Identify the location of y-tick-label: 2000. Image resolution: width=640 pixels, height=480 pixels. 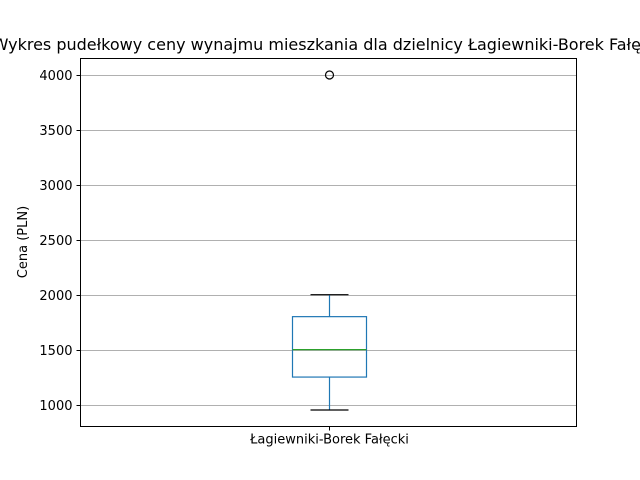
(55, 296).